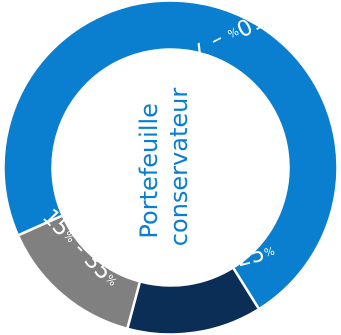  What do you see at coordinates (269, 252) in the screenshot?
I see `slice-low-label-max-unit: %` at bounding box center [269, 252].